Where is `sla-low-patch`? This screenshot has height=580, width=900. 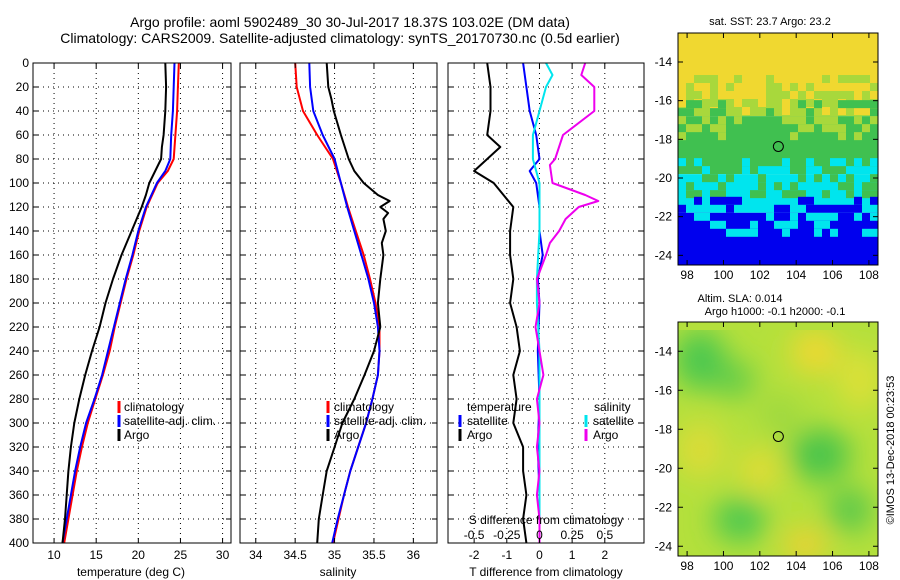 sla-low-patch is located at coordinates (850, 510).